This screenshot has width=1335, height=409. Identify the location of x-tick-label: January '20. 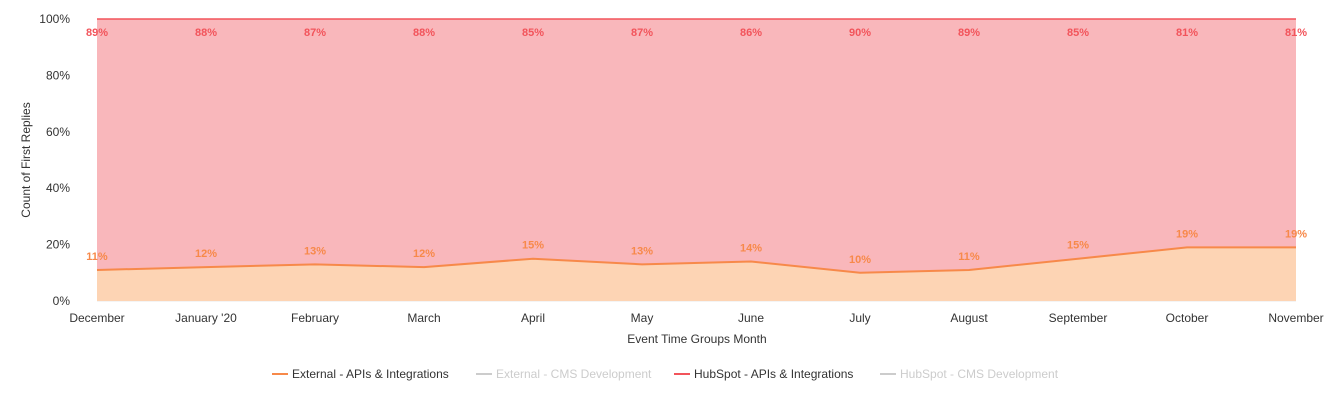
(206, 318).